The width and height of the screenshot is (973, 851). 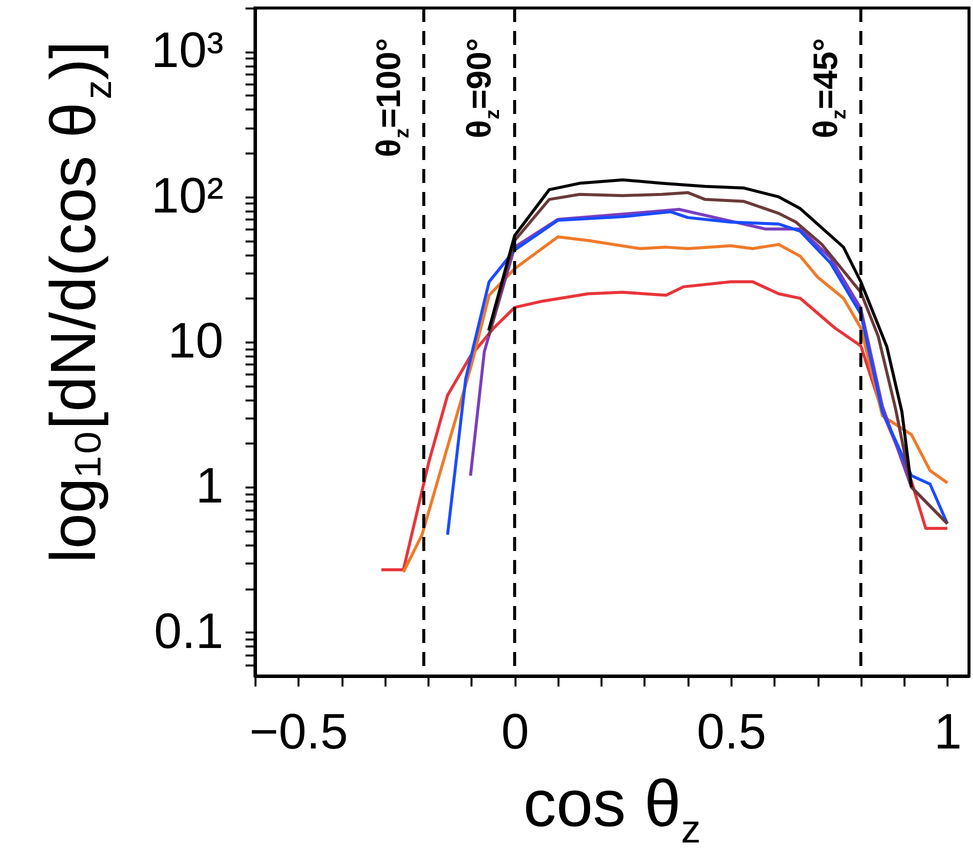 I want to click on annotation: θz=100°, so click(x=392, y=98).